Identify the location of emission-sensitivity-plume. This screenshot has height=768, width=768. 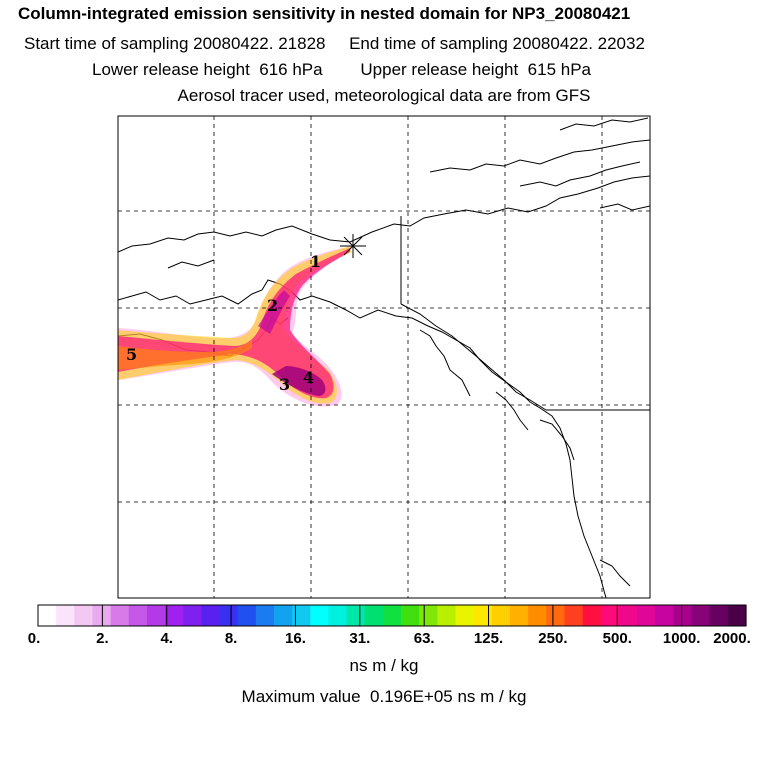
(236, 326).